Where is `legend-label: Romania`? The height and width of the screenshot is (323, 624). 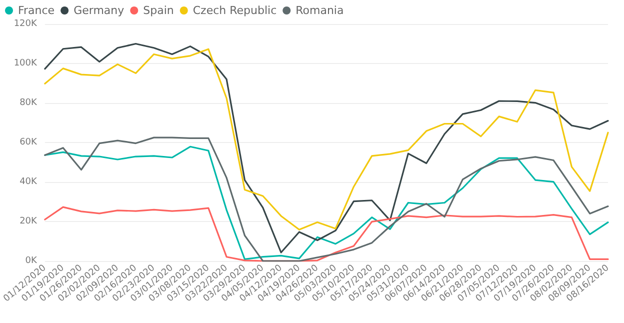 legend-label: Romania is located at coordinates (320, 10).